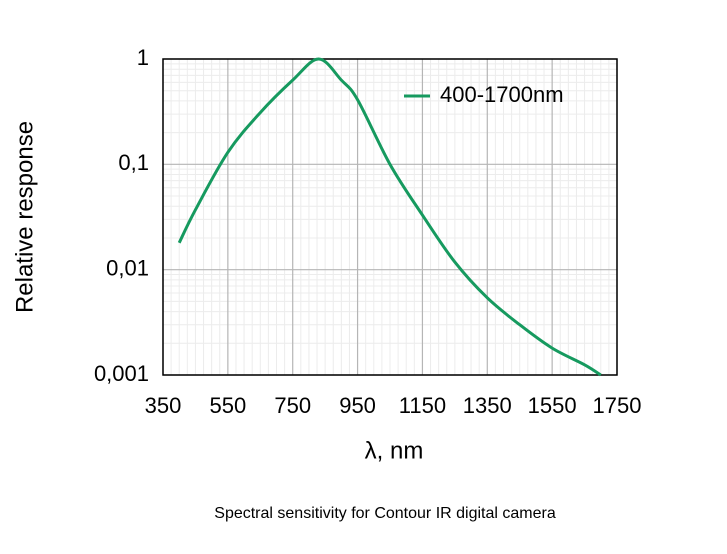 This screenshot has height=554, width=727. Describe the element at coordinates (133, 162) in the screenshot. I see `y-tick-label: 0,1` at that location.